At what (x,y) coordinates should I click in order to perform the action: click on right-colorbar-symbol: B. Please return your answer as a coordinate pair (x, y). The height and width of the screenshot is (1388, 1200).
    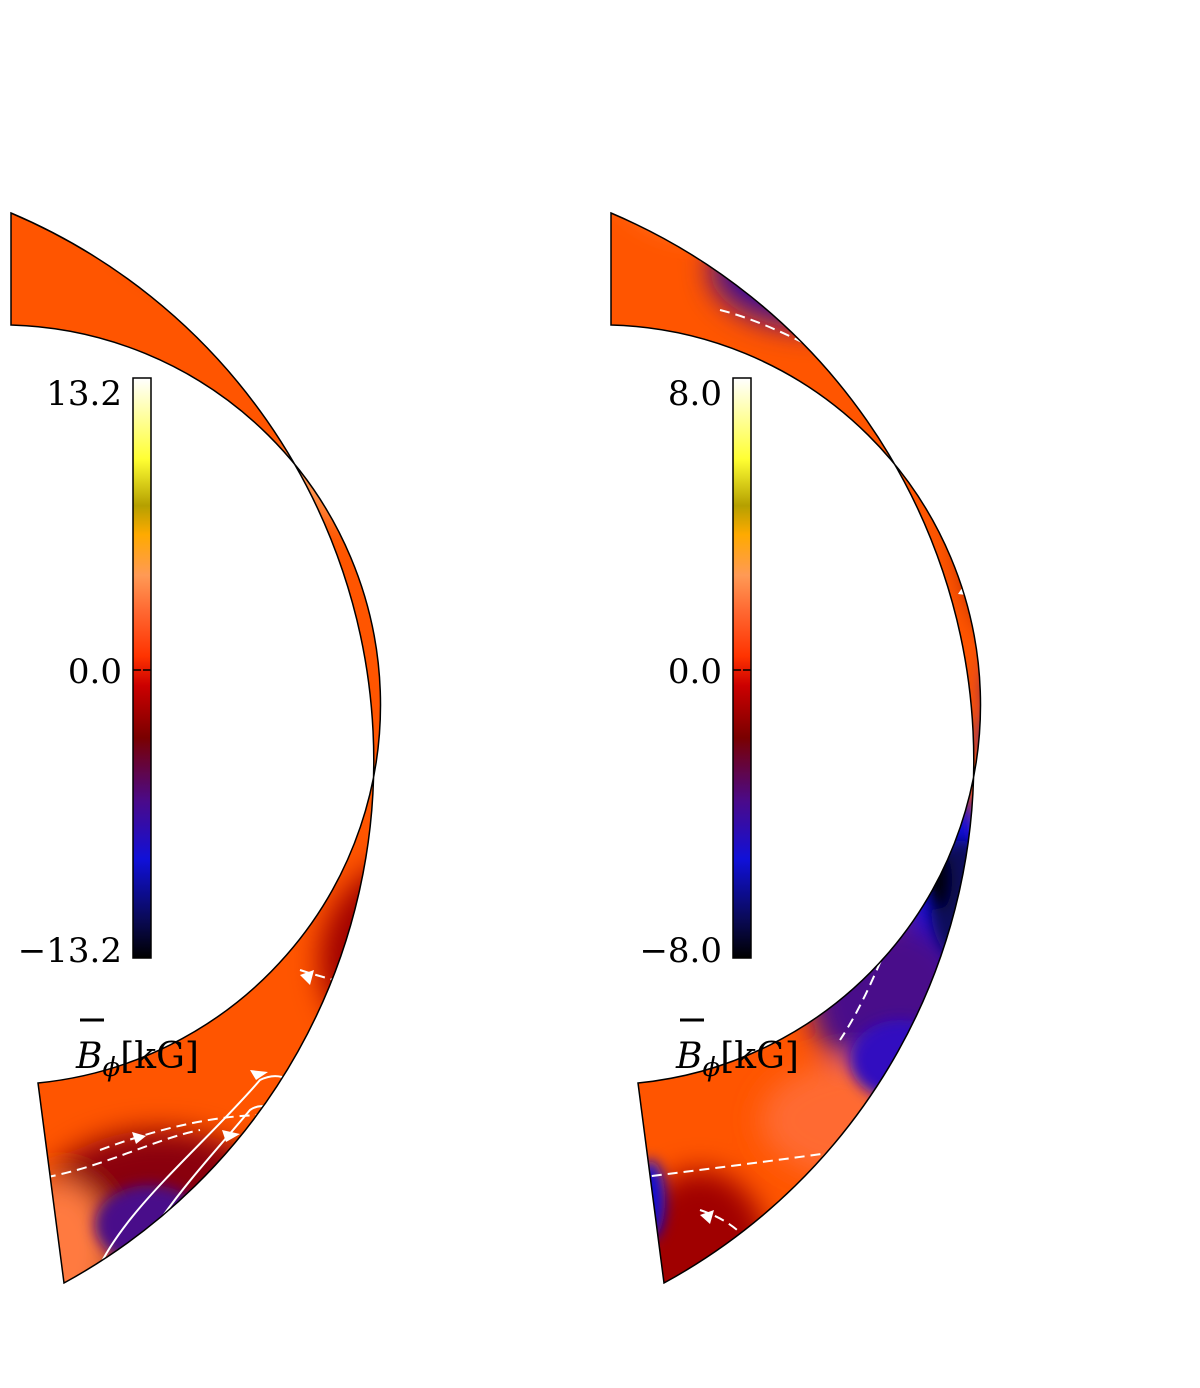
    Looking at the image, I should click on (688, 1056).